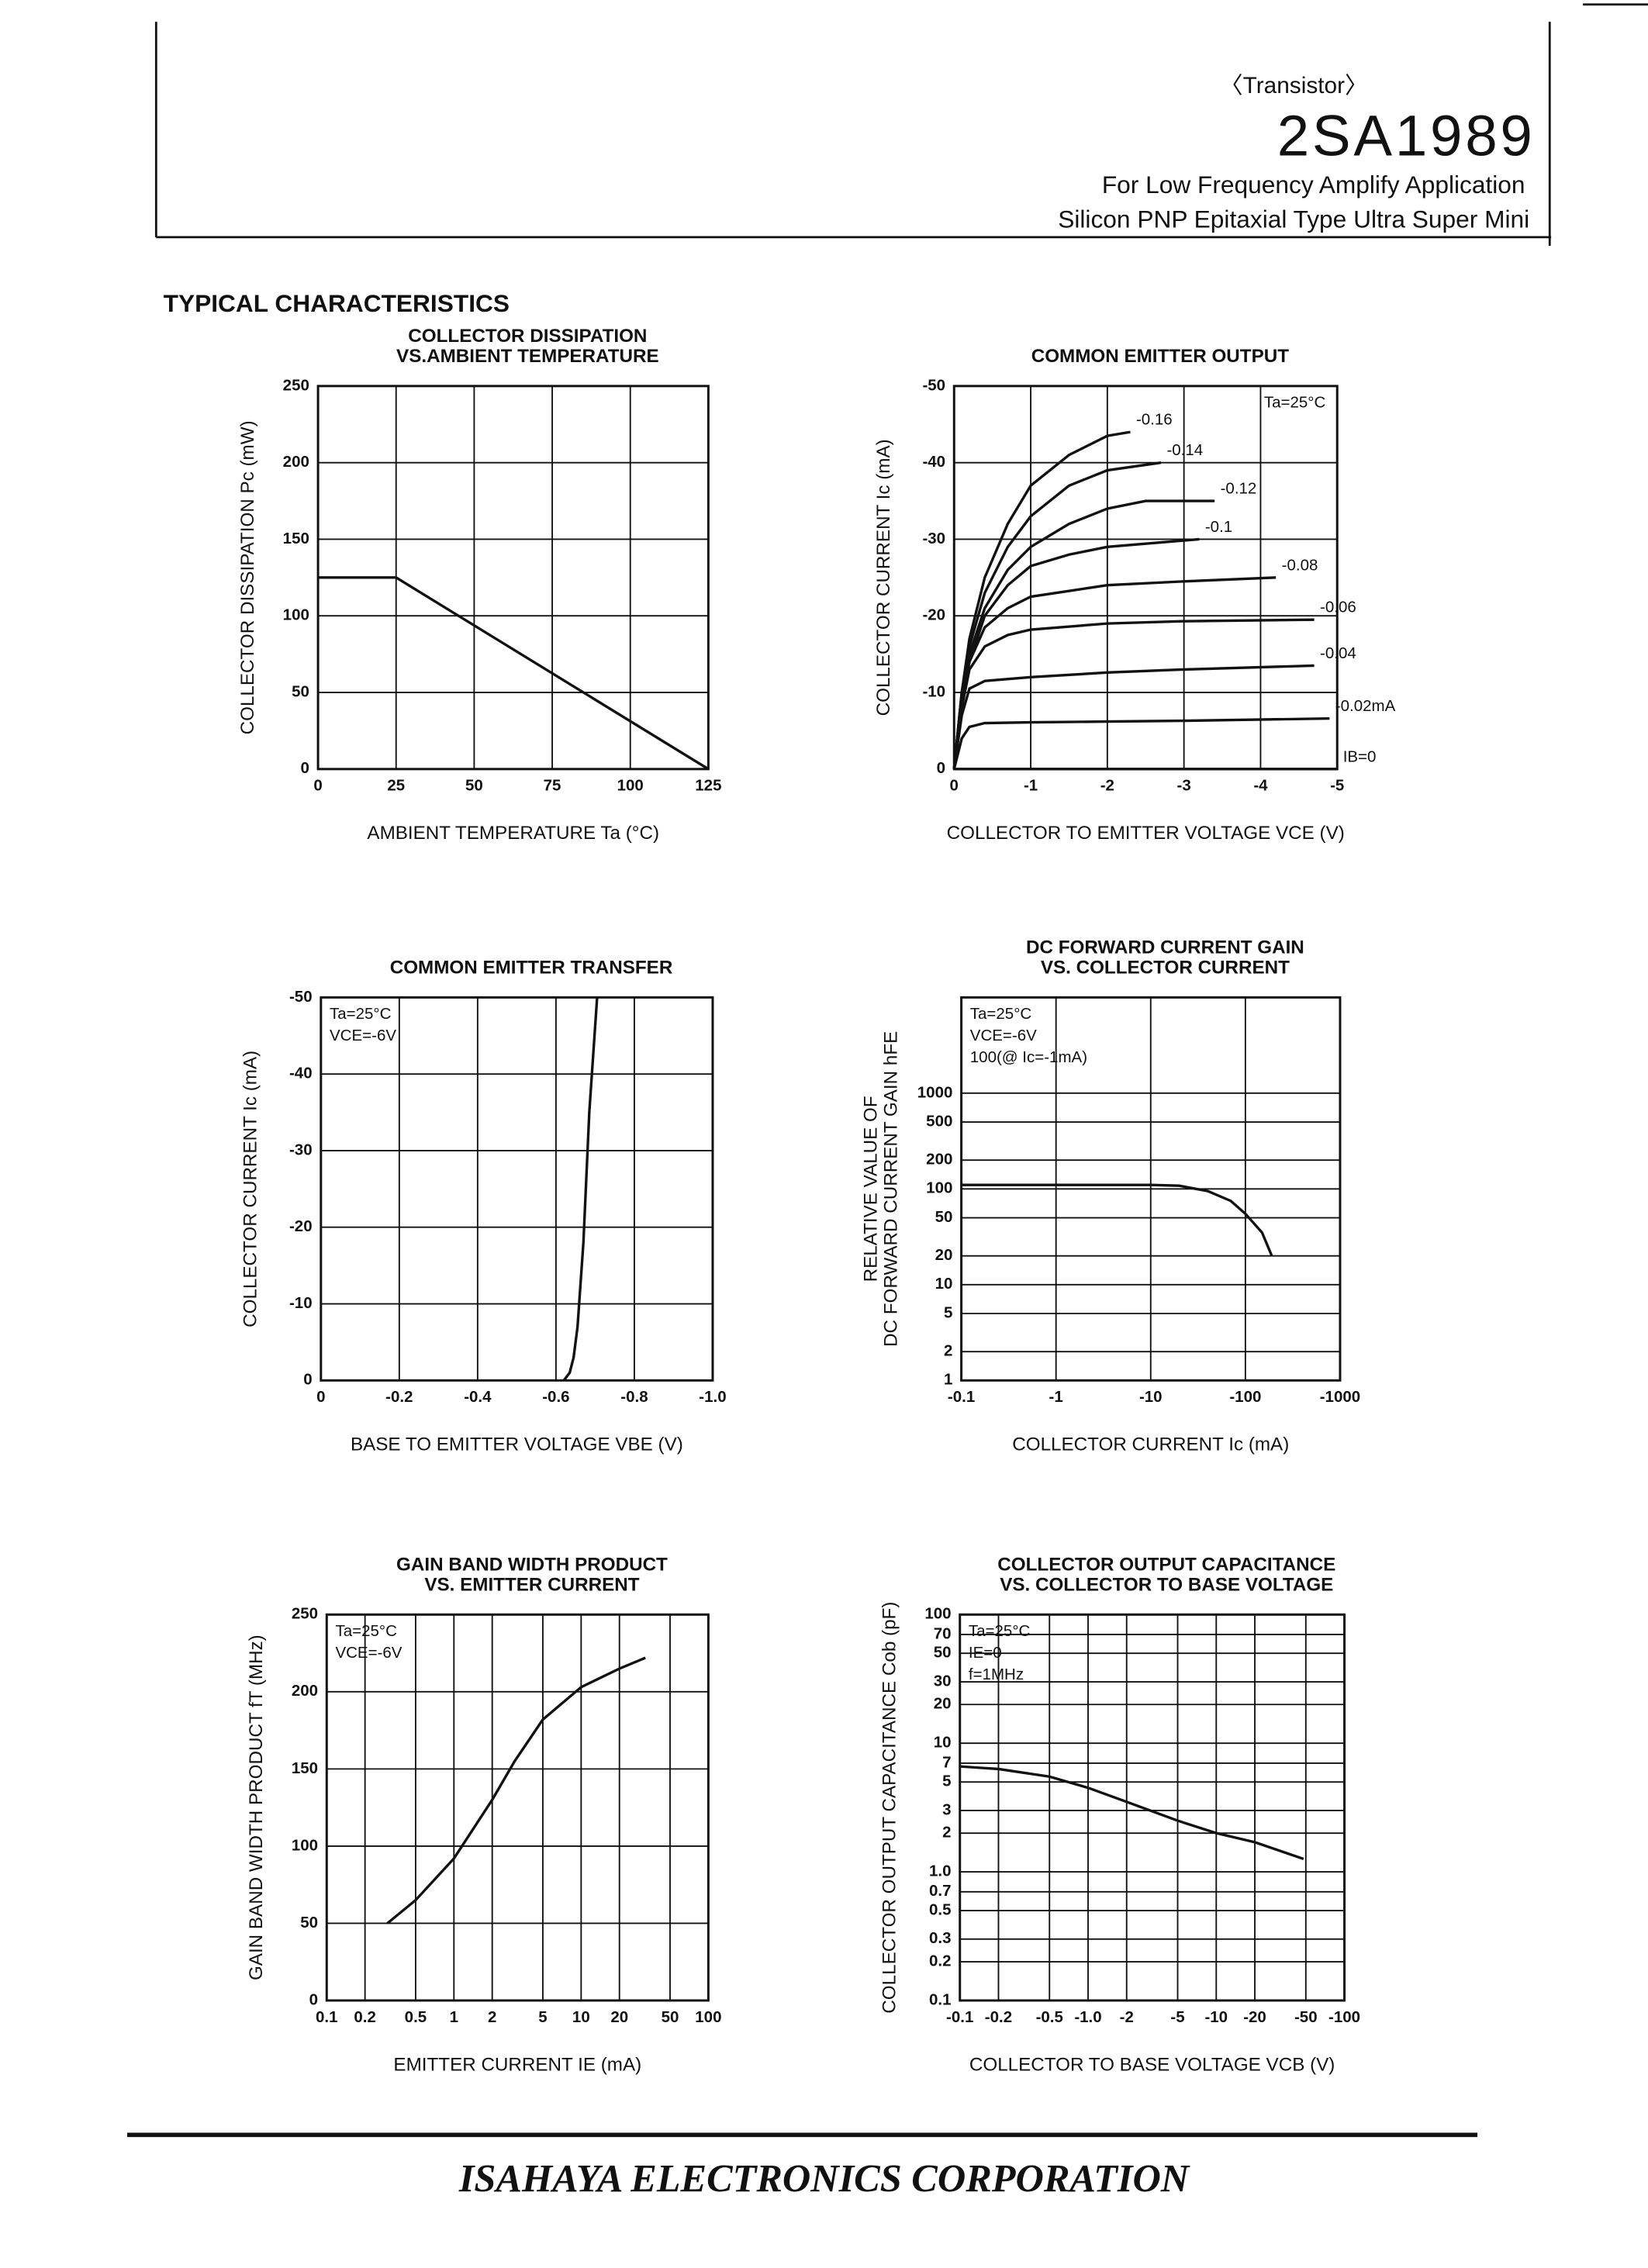 The height and width of the screenshot is (2268, 1648). What do you see at coordinates (889, 1808) in the screenshot?
I see `y-axis-label: COLLECTOR OUTPUT CAPACITANCE Cob (pF)` at bounding box center [889, 1808].